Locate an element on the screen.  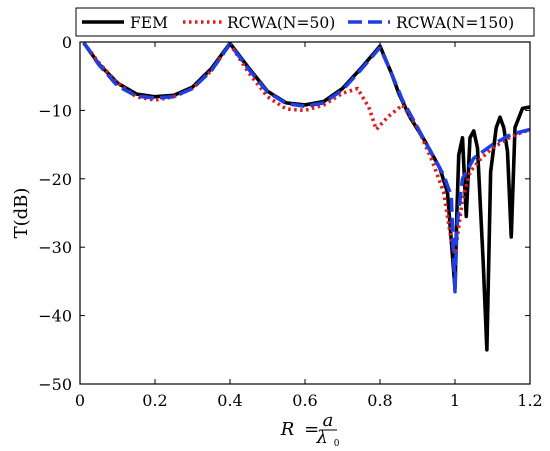
legend: FEM RCWA(N=50) RCWA(N=150) is located at coordinates (305, 22).